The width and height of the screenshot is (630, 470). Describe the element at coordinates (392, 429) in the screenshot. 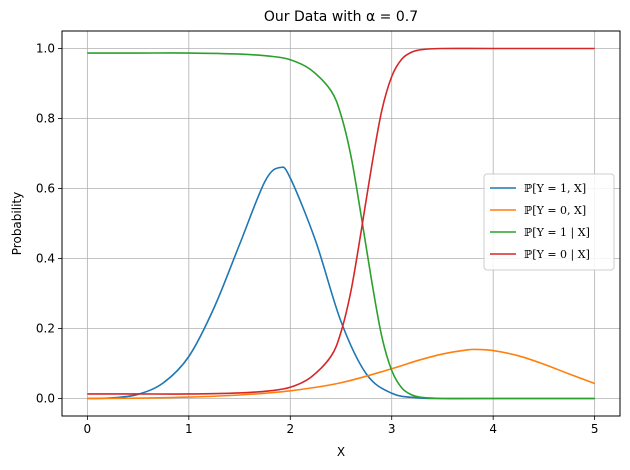

I see `x-tick-label: 3` at that location.